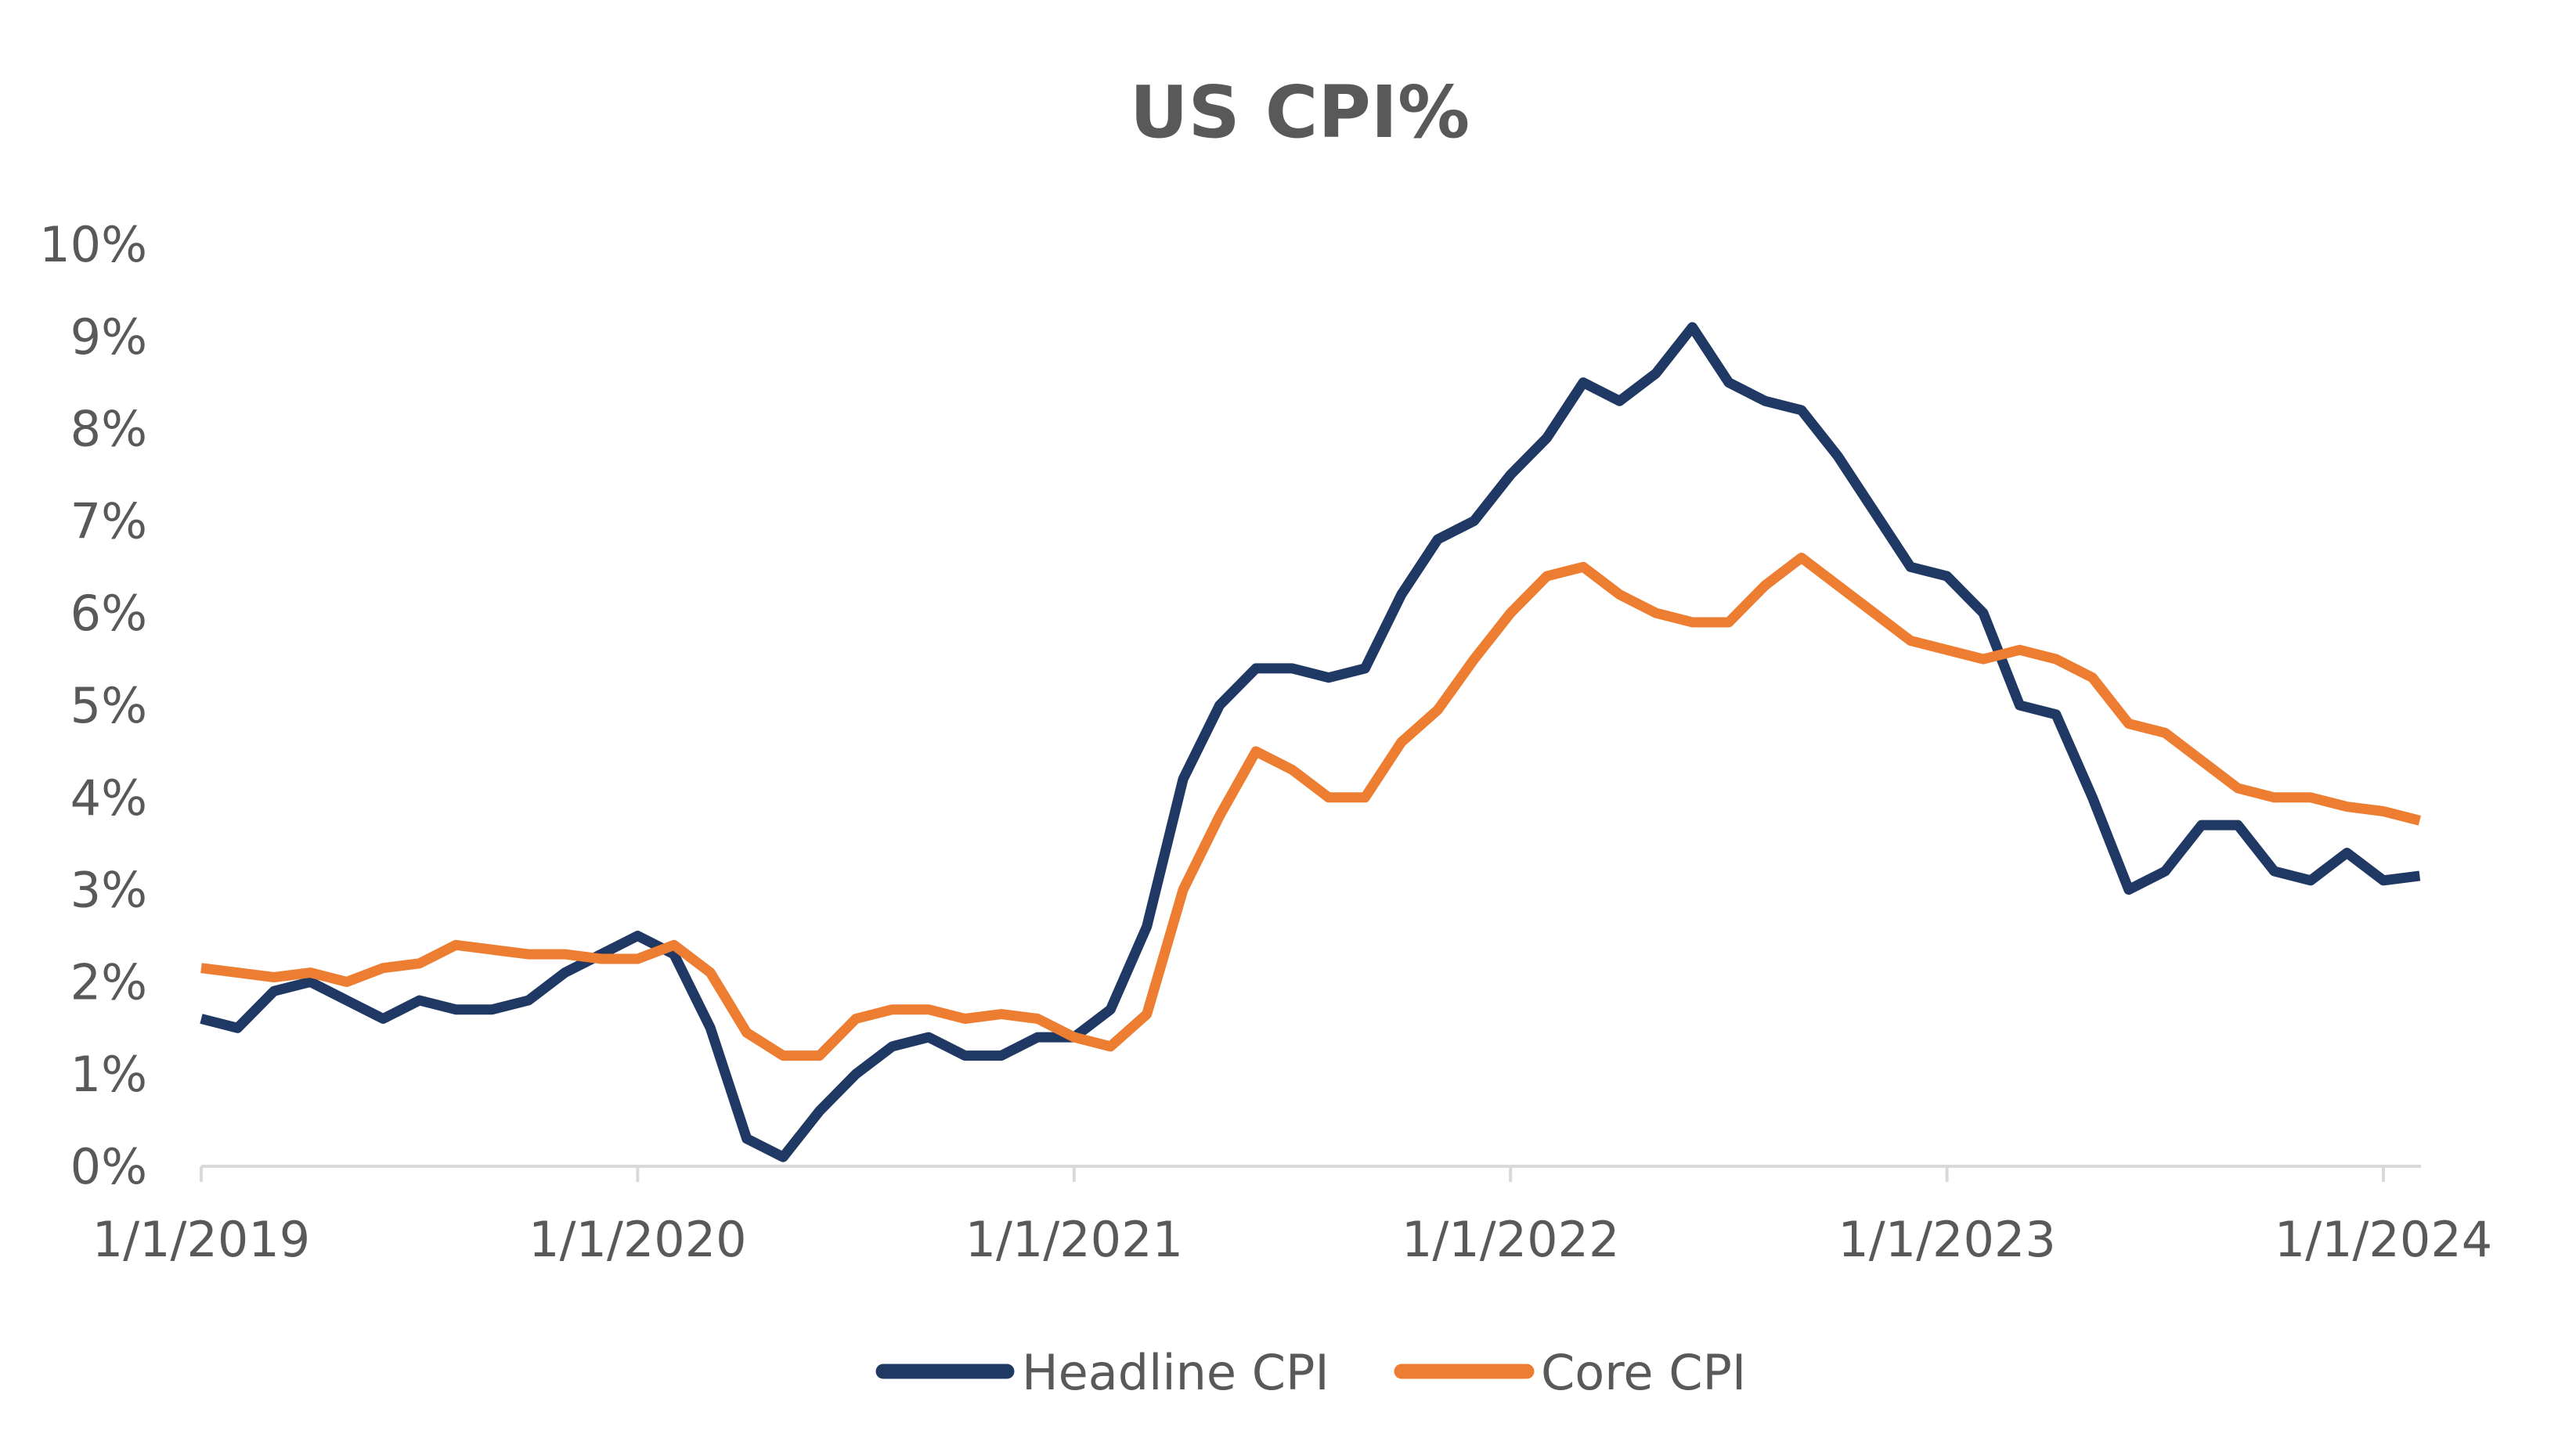 The width and height of the screenshot is (2576, 1452). I want to click on y-tick-label: 10%, so click(93, 245).